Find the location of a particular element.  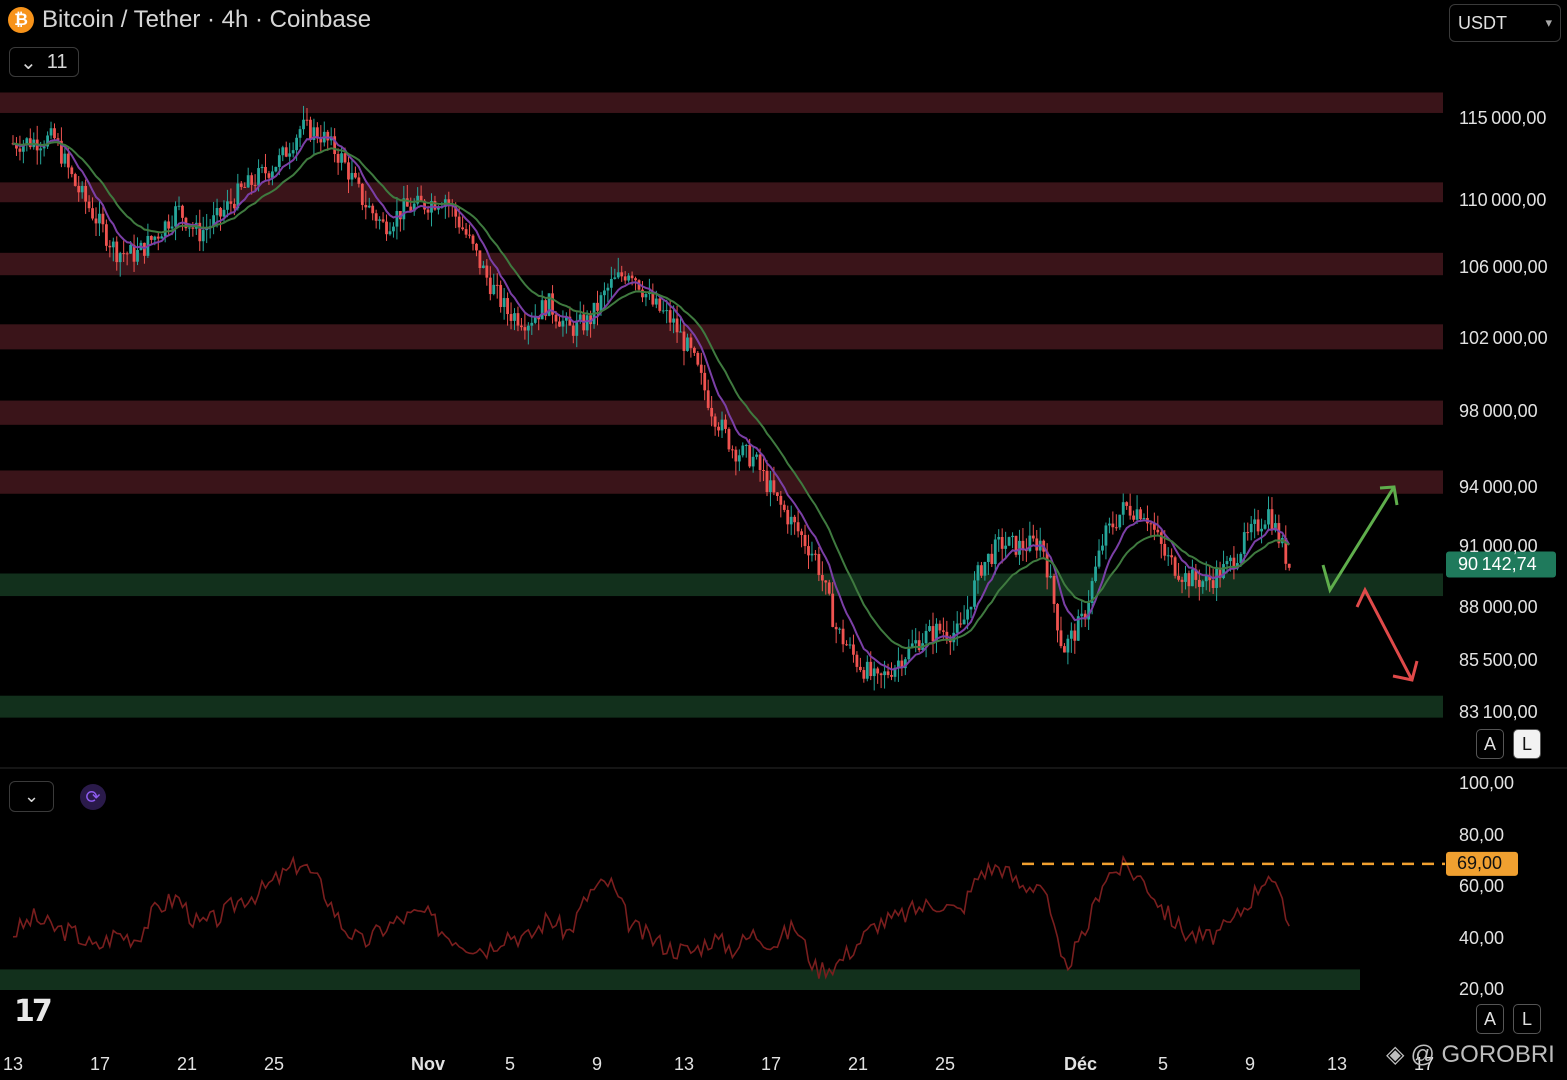

log-scale-button: L is located at coordinates (1527, 744).